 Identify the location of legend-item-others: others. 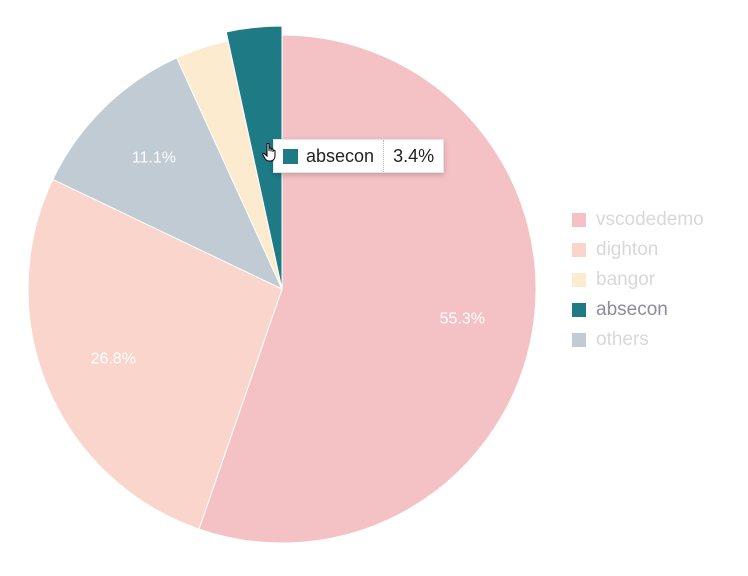
(638, 340).